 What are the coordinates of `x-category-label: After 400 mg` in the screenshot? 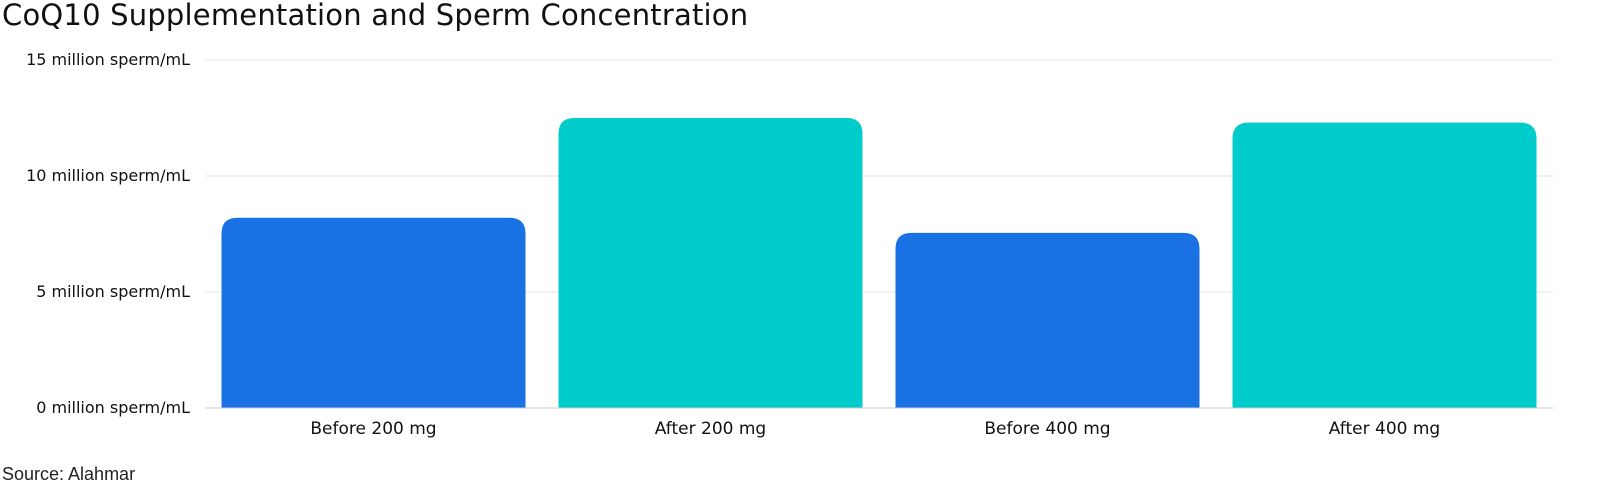 It's located at (1384, 429).